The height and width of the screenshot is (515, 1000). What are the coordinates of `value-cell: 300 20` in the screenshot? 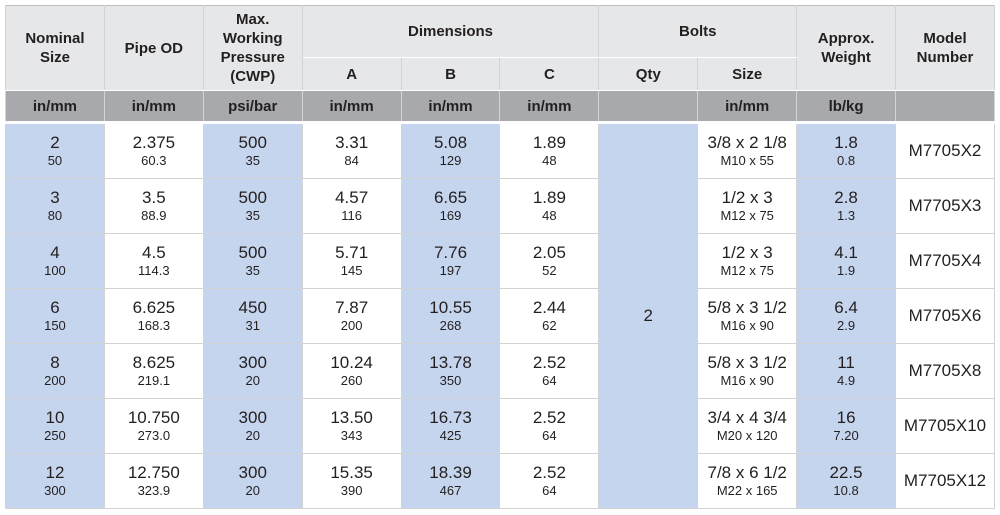 It's located at (252, 371).